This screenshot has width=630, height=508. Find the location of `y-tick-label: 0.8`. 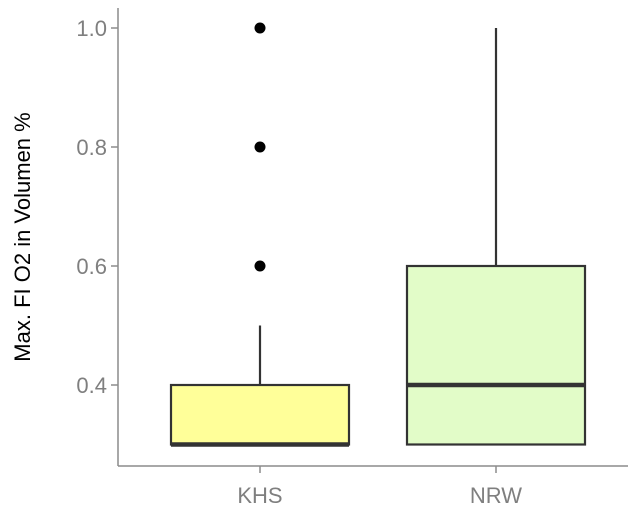

y-tick-label: 0.8 is located at coordinates (91, 147).